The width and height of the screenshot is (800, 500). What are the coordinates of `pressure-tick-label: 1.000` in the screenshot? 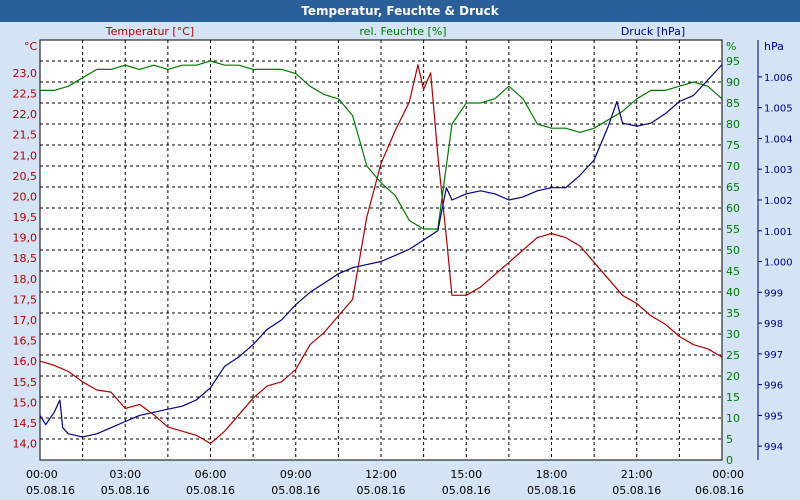 It's located at (778, 263).